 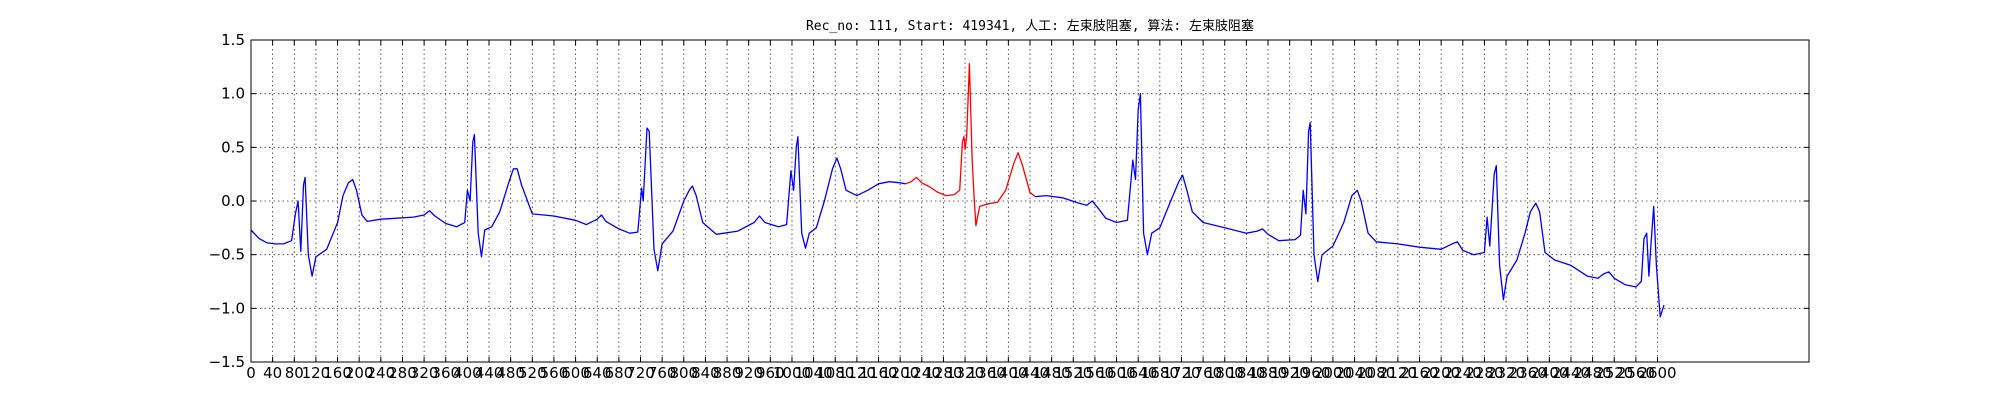 What do you see at coordinates (619, 373) in the screenshot?
I see `x-tick-label: 680` at bounding box center [619, 373].